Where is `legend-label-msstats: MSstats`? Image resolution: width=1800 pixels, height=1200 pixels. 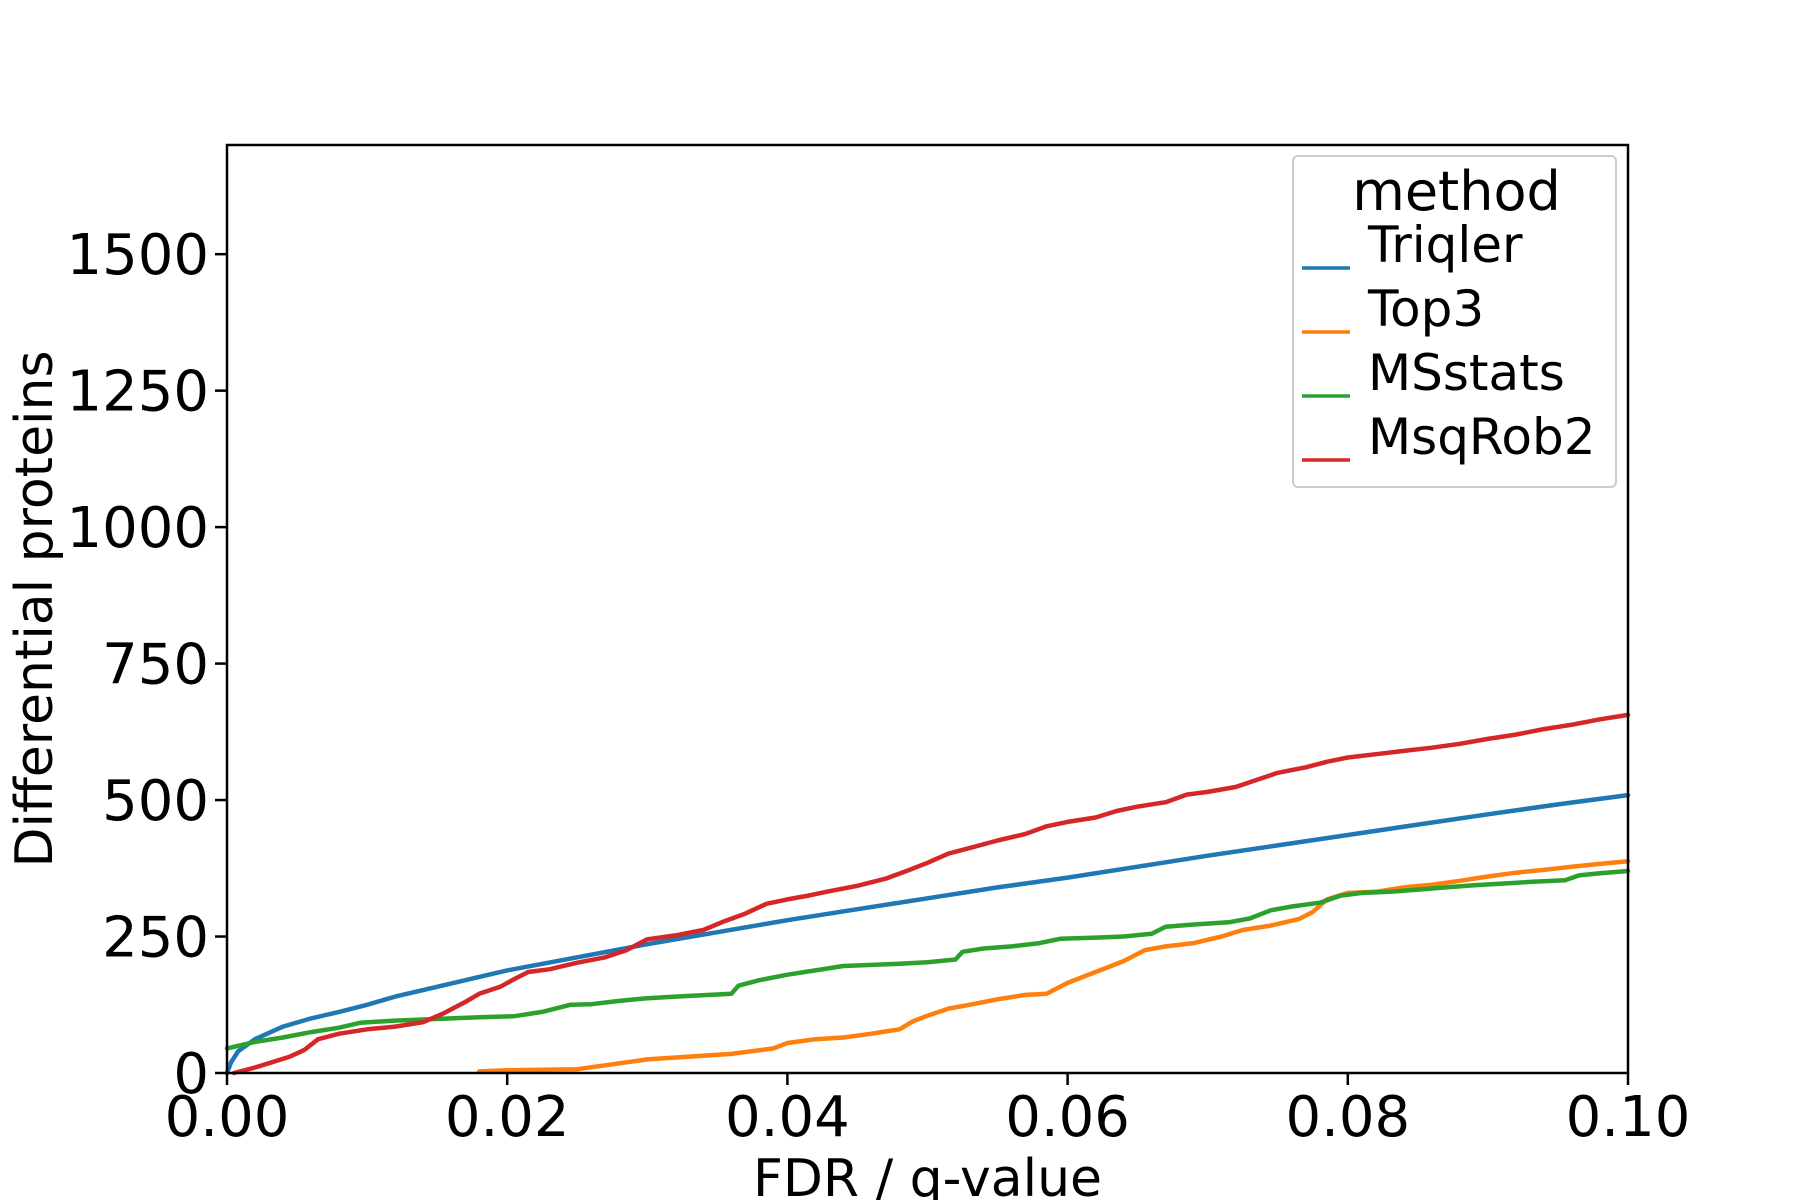 legend-label-msstats: MSstats is located at coordinates (1466, 373).